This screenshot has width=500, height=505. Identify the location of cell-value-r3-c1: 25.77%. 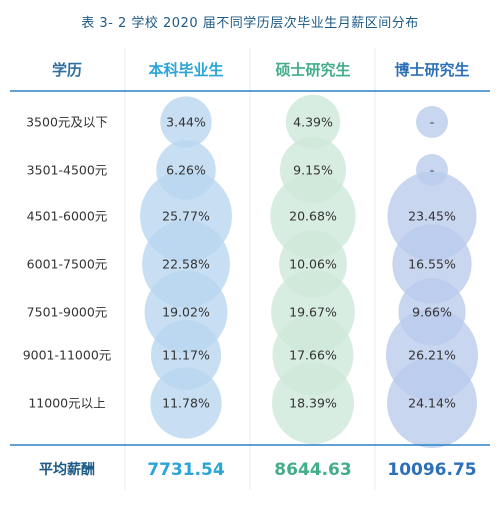
(186, 216).